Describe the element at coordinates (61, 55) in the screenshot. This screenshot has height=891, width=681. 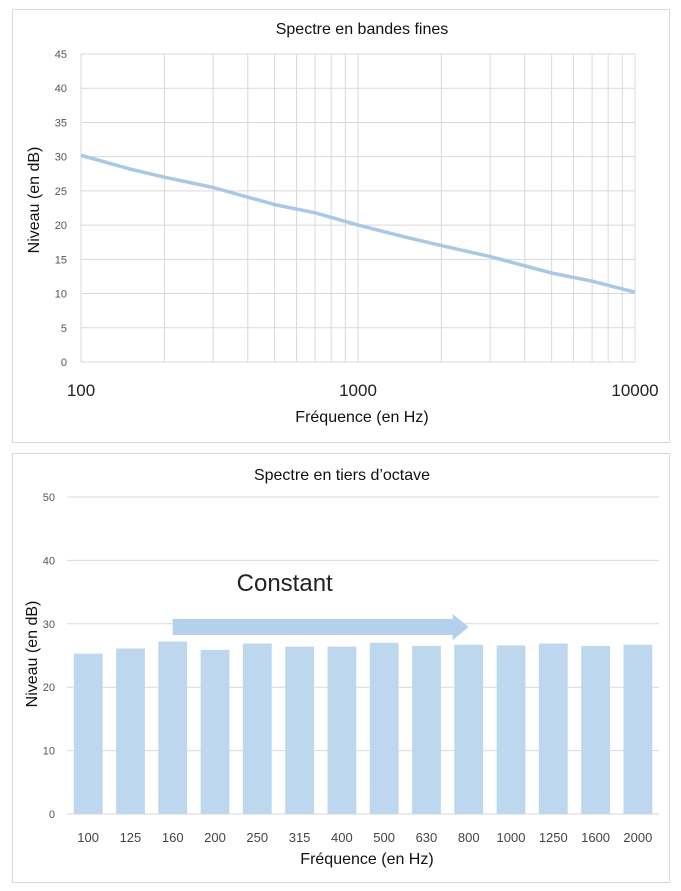
I see `y-tick-label: 45` at that location.